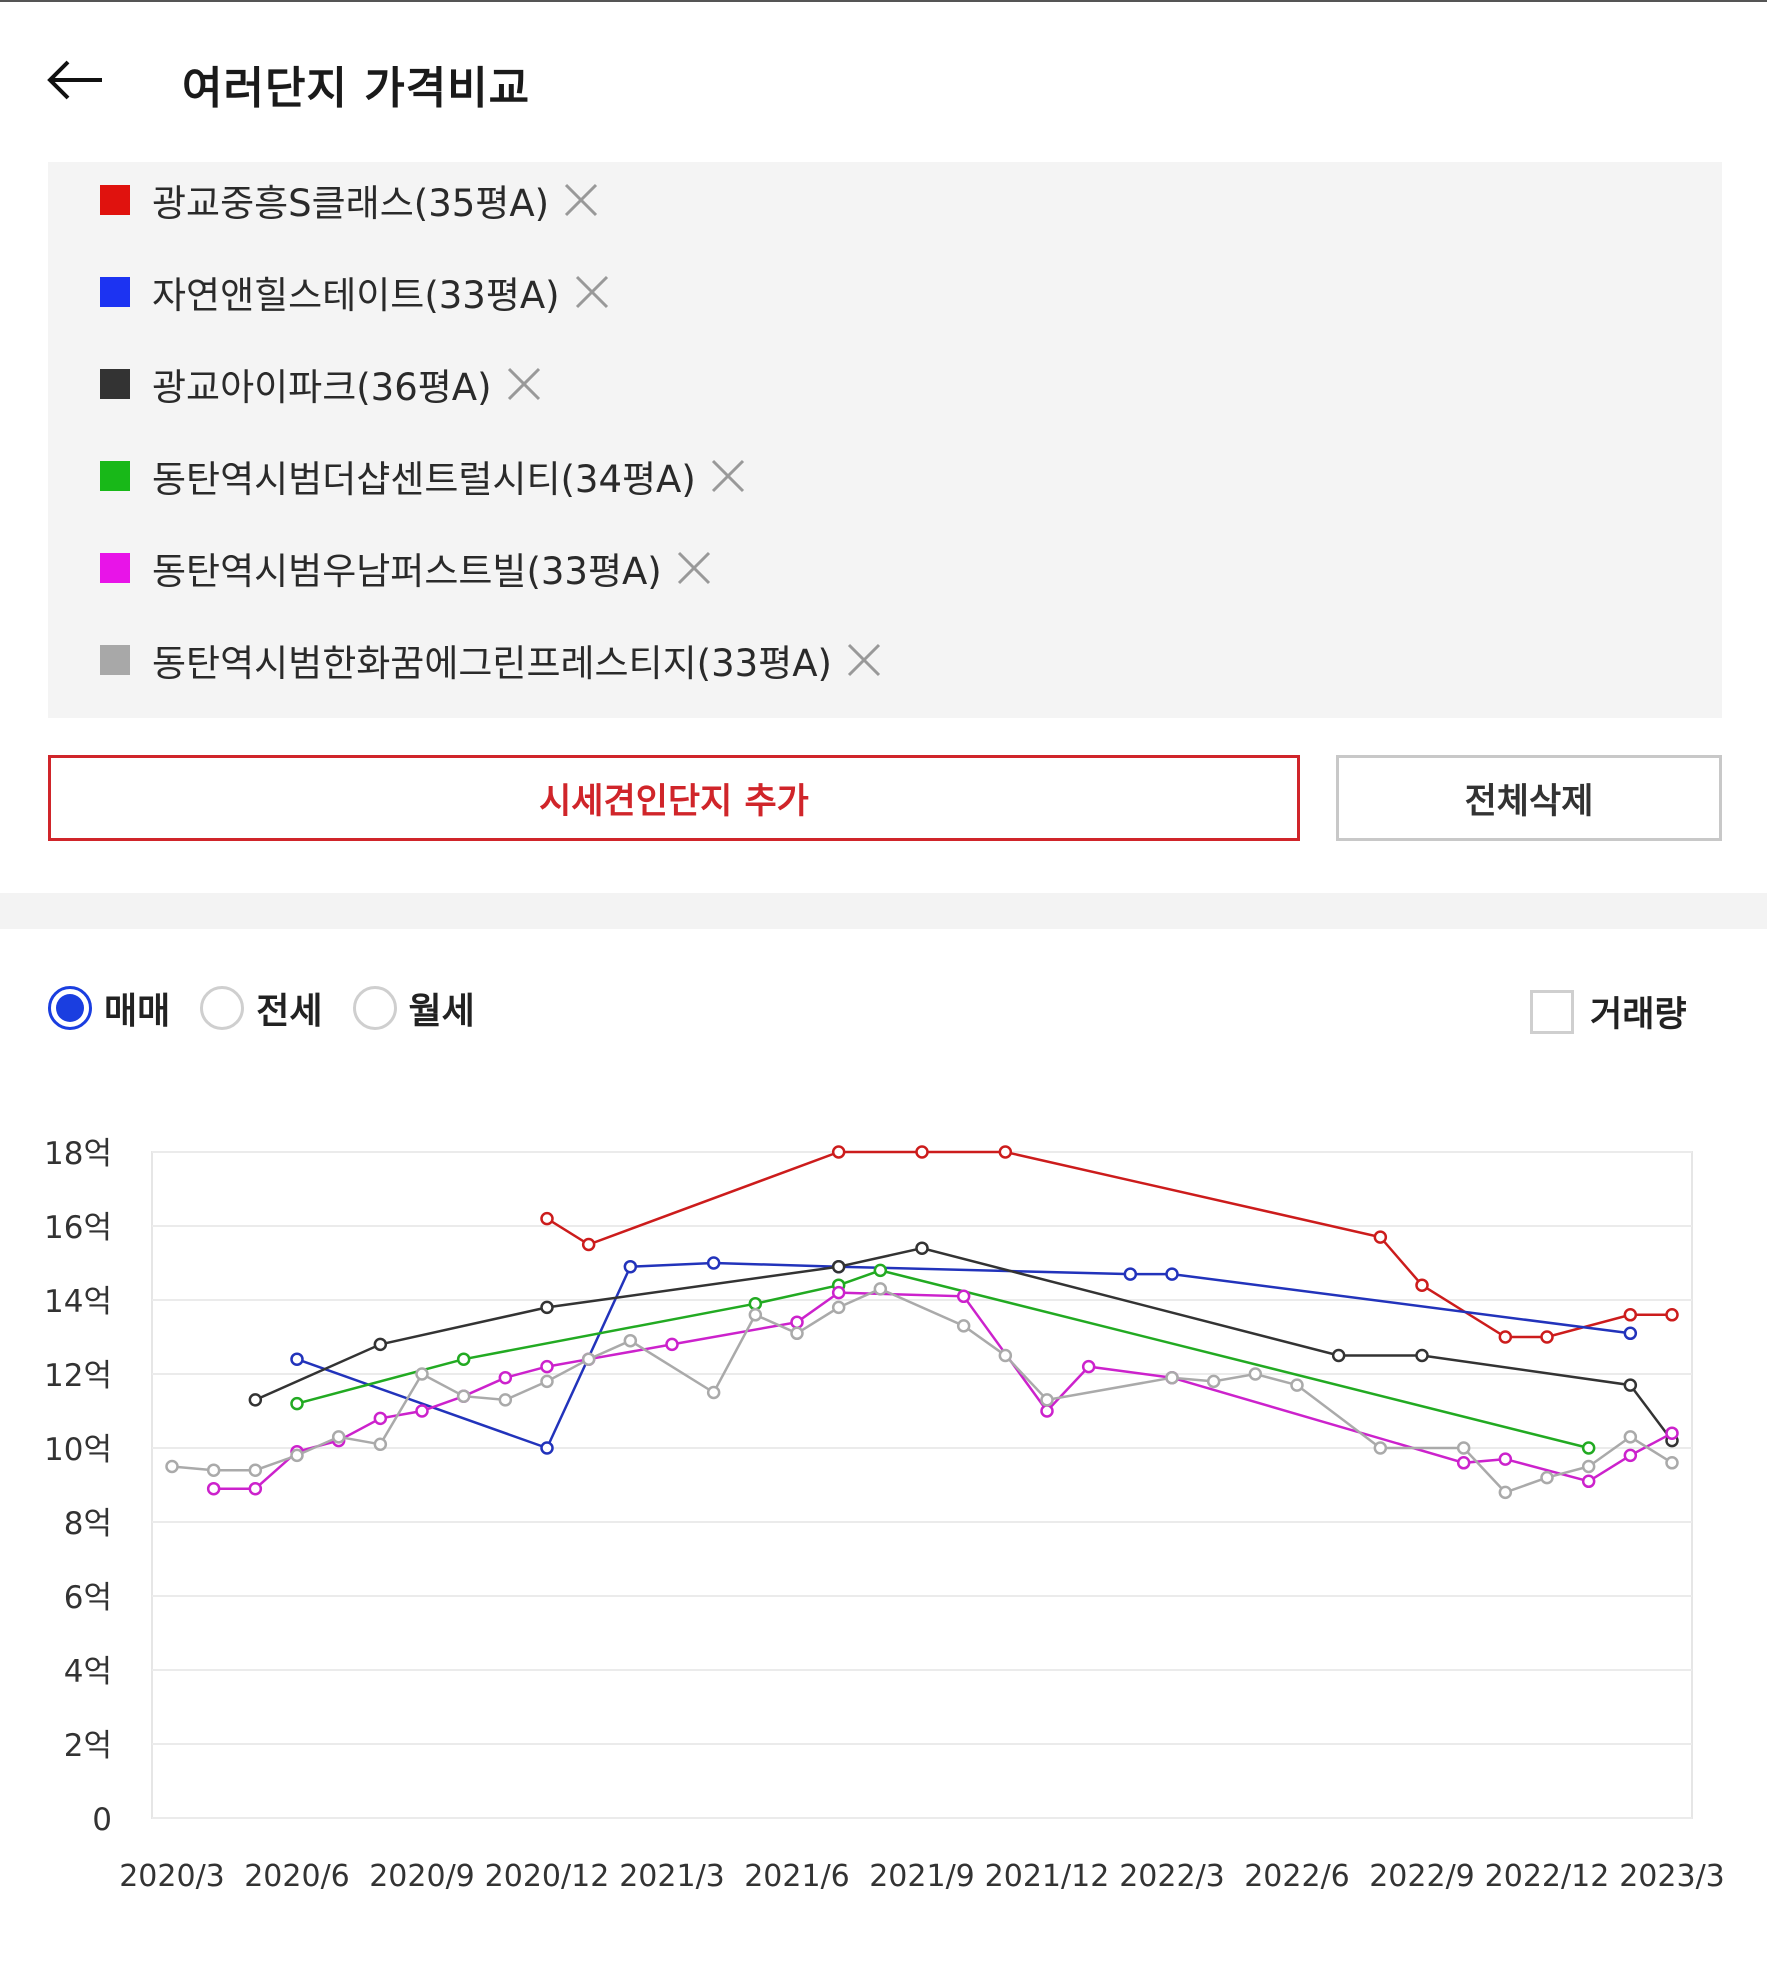  I want to click on x-tick-label: 2020/12, so click(547, 1876).